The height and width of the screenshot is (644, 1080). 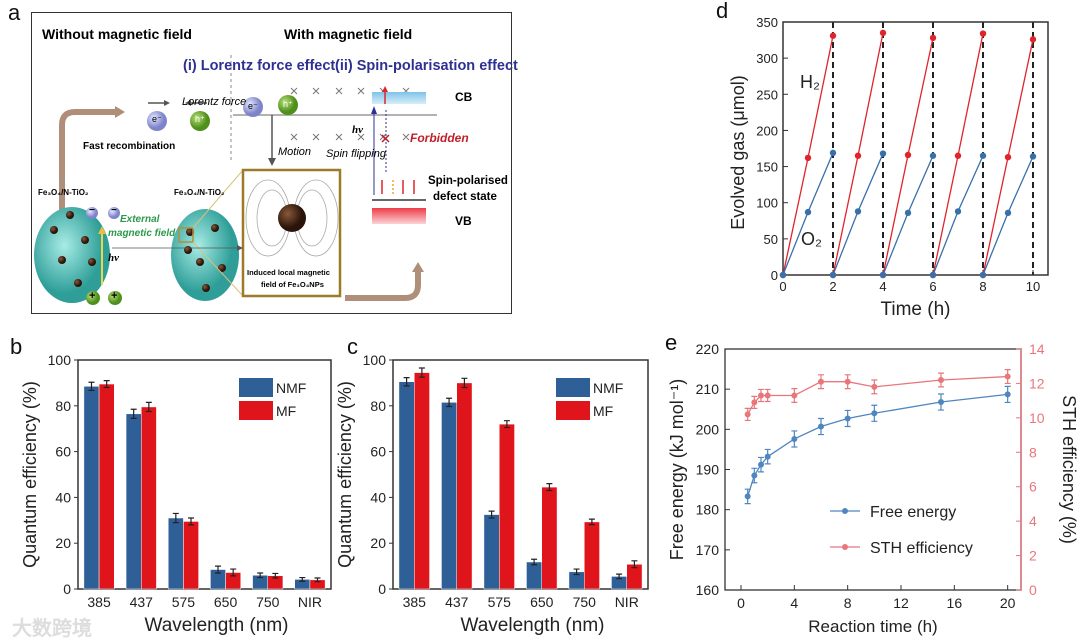 What do you see at coordinates (383, 285) in the screenshot?
I see `brown-arrow-right` at bounding box center [383, 285].